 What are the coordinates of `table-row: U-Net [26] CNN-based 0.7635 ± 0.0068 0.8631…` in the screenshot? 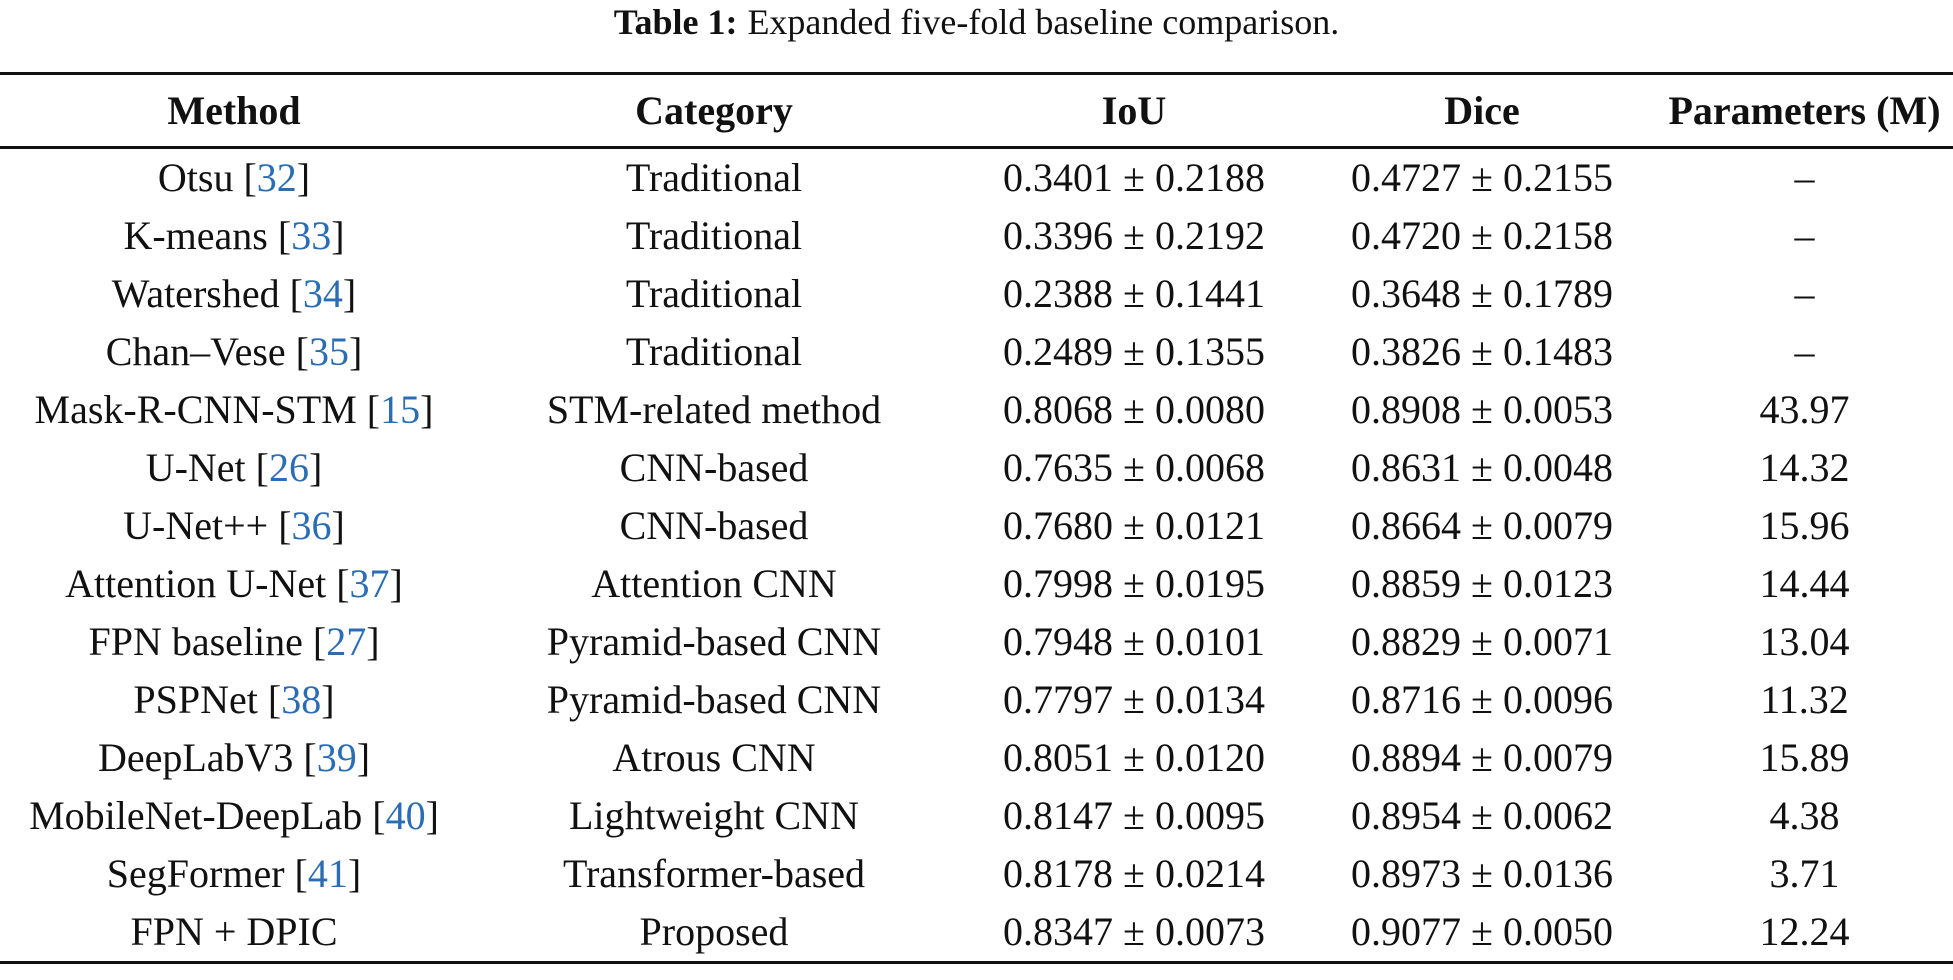 It's located at (976, 468).